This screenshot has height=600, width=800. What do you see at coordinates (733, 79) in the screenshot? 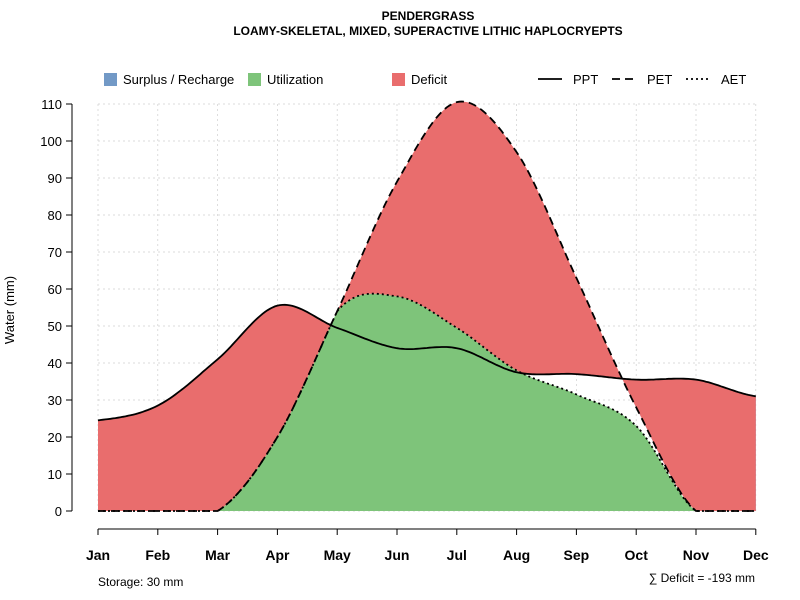
I see `legend-label: AET` at bounding box center [733, 79].